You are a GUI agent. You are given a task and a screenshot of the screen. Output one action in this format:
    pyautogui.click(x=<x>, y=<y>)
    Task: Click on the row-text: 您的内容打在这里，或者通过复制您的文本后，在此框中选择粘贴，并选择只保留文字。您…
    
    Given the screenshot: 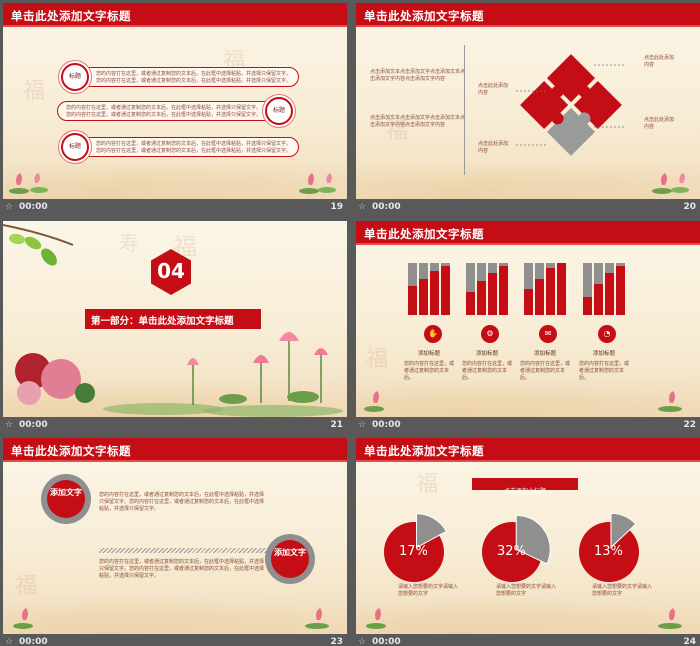 What is the action you would take?
    pyautogui.click(x=194, y=77)
    